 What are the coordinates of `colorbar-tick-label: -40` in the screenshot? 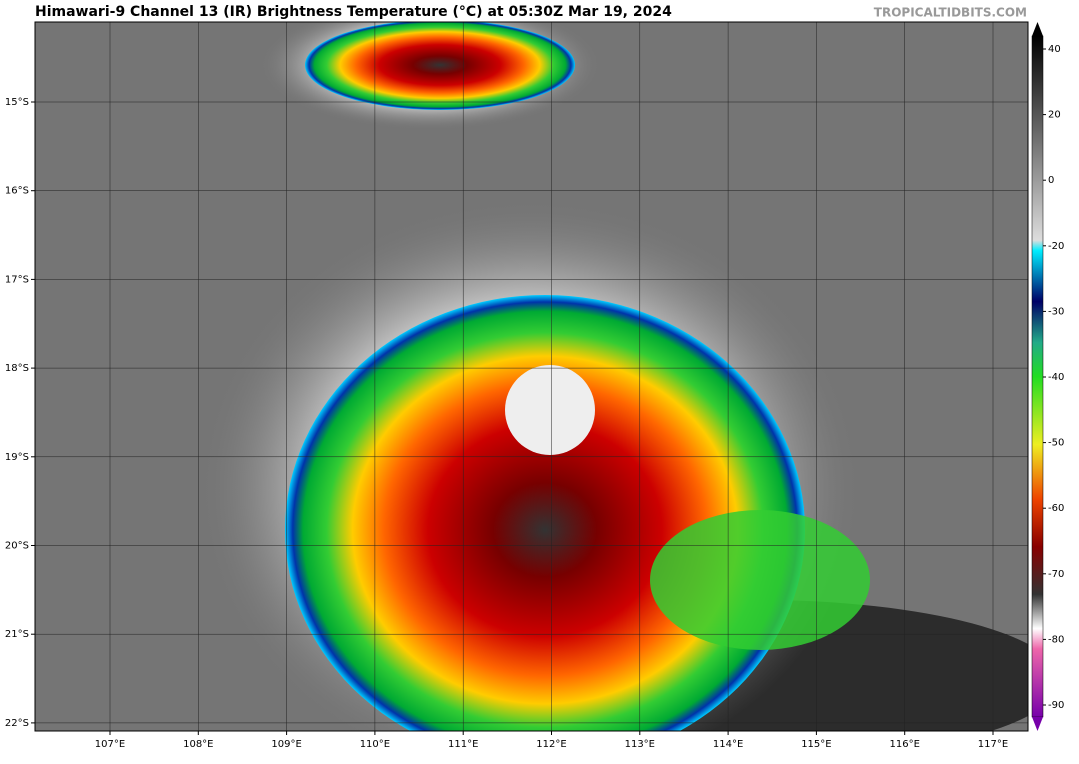 It's located at (1056, 377).